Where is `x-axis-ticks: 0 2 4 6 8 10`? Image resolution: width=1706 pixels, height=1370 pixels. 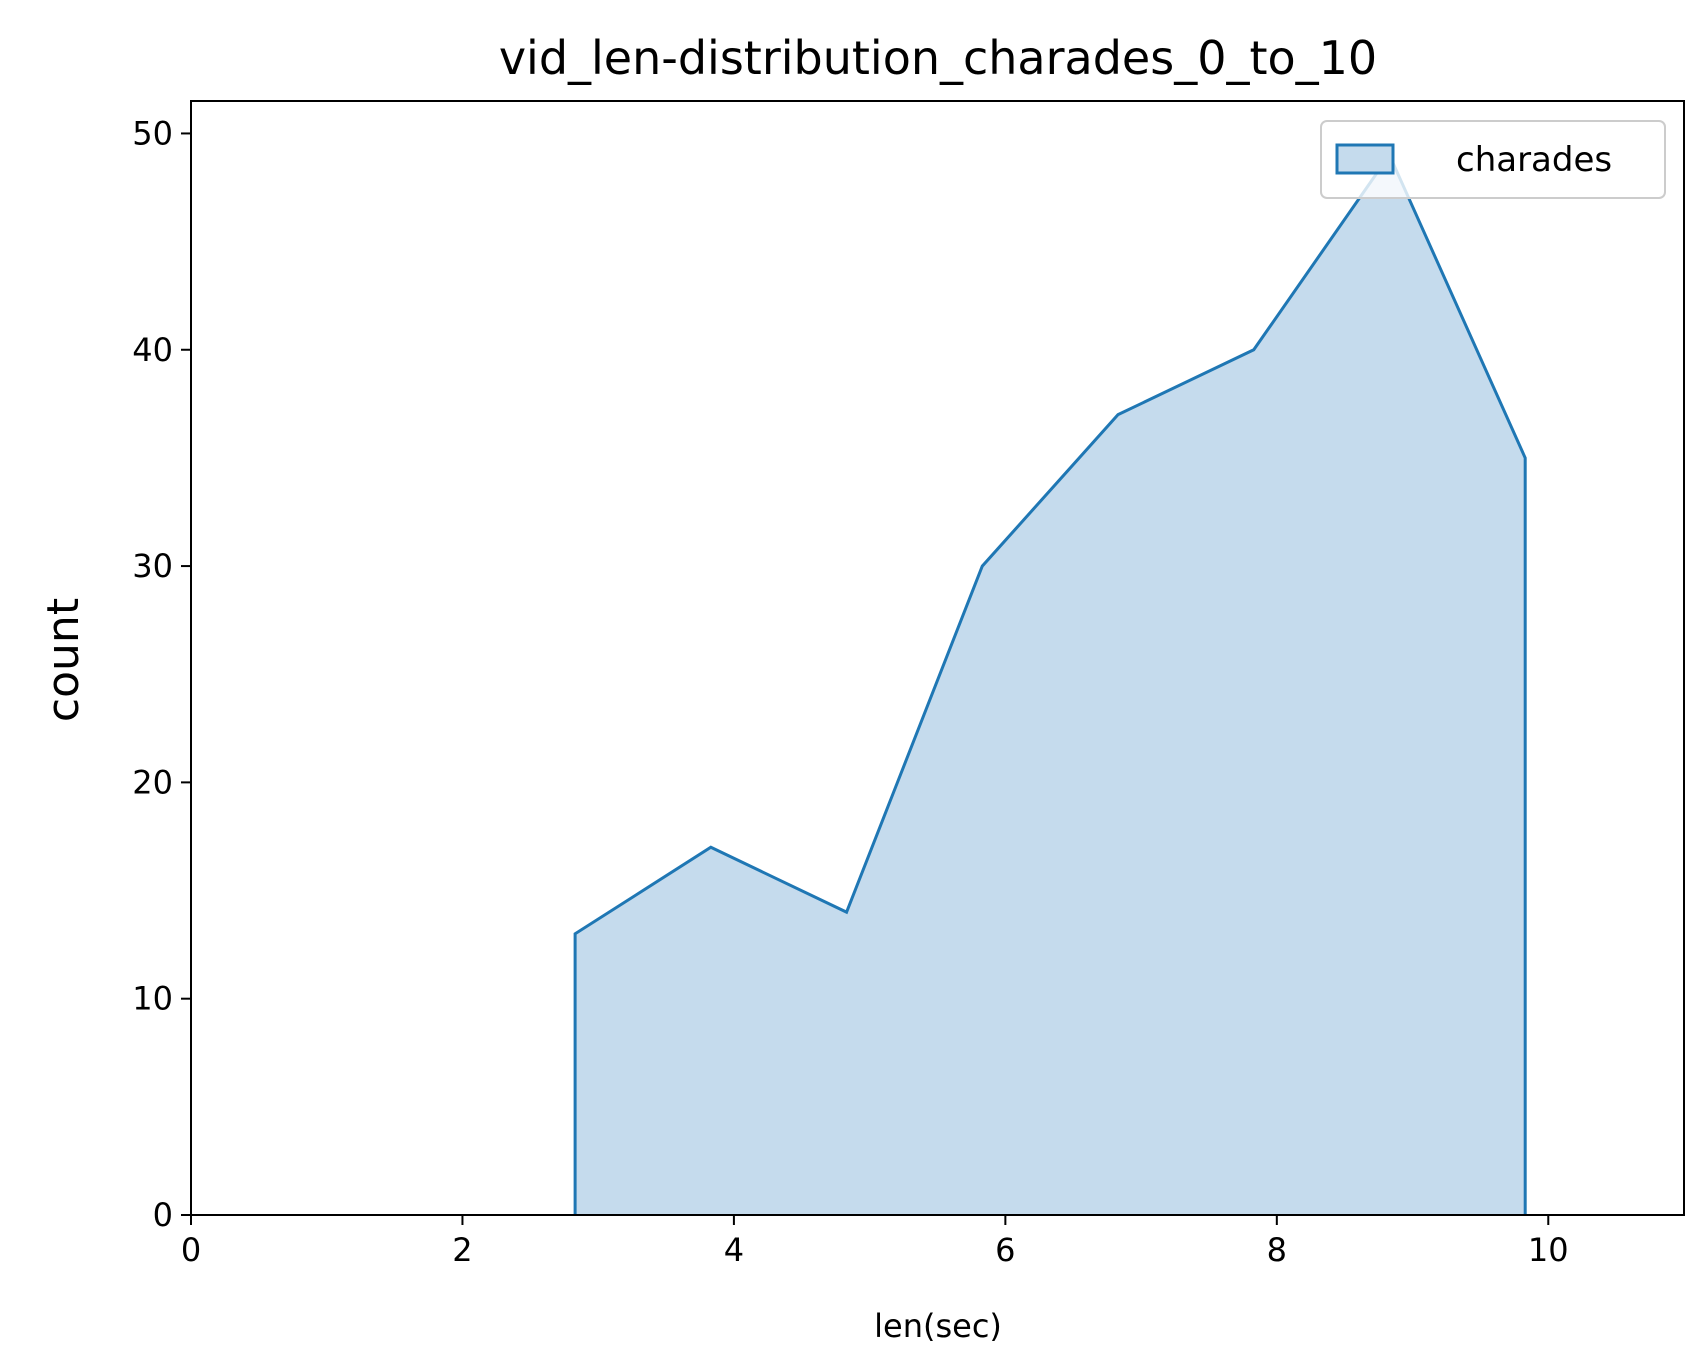 x-axis-ticks: 0 2 4 6 8 10 is located at coordinates (875, 1242).